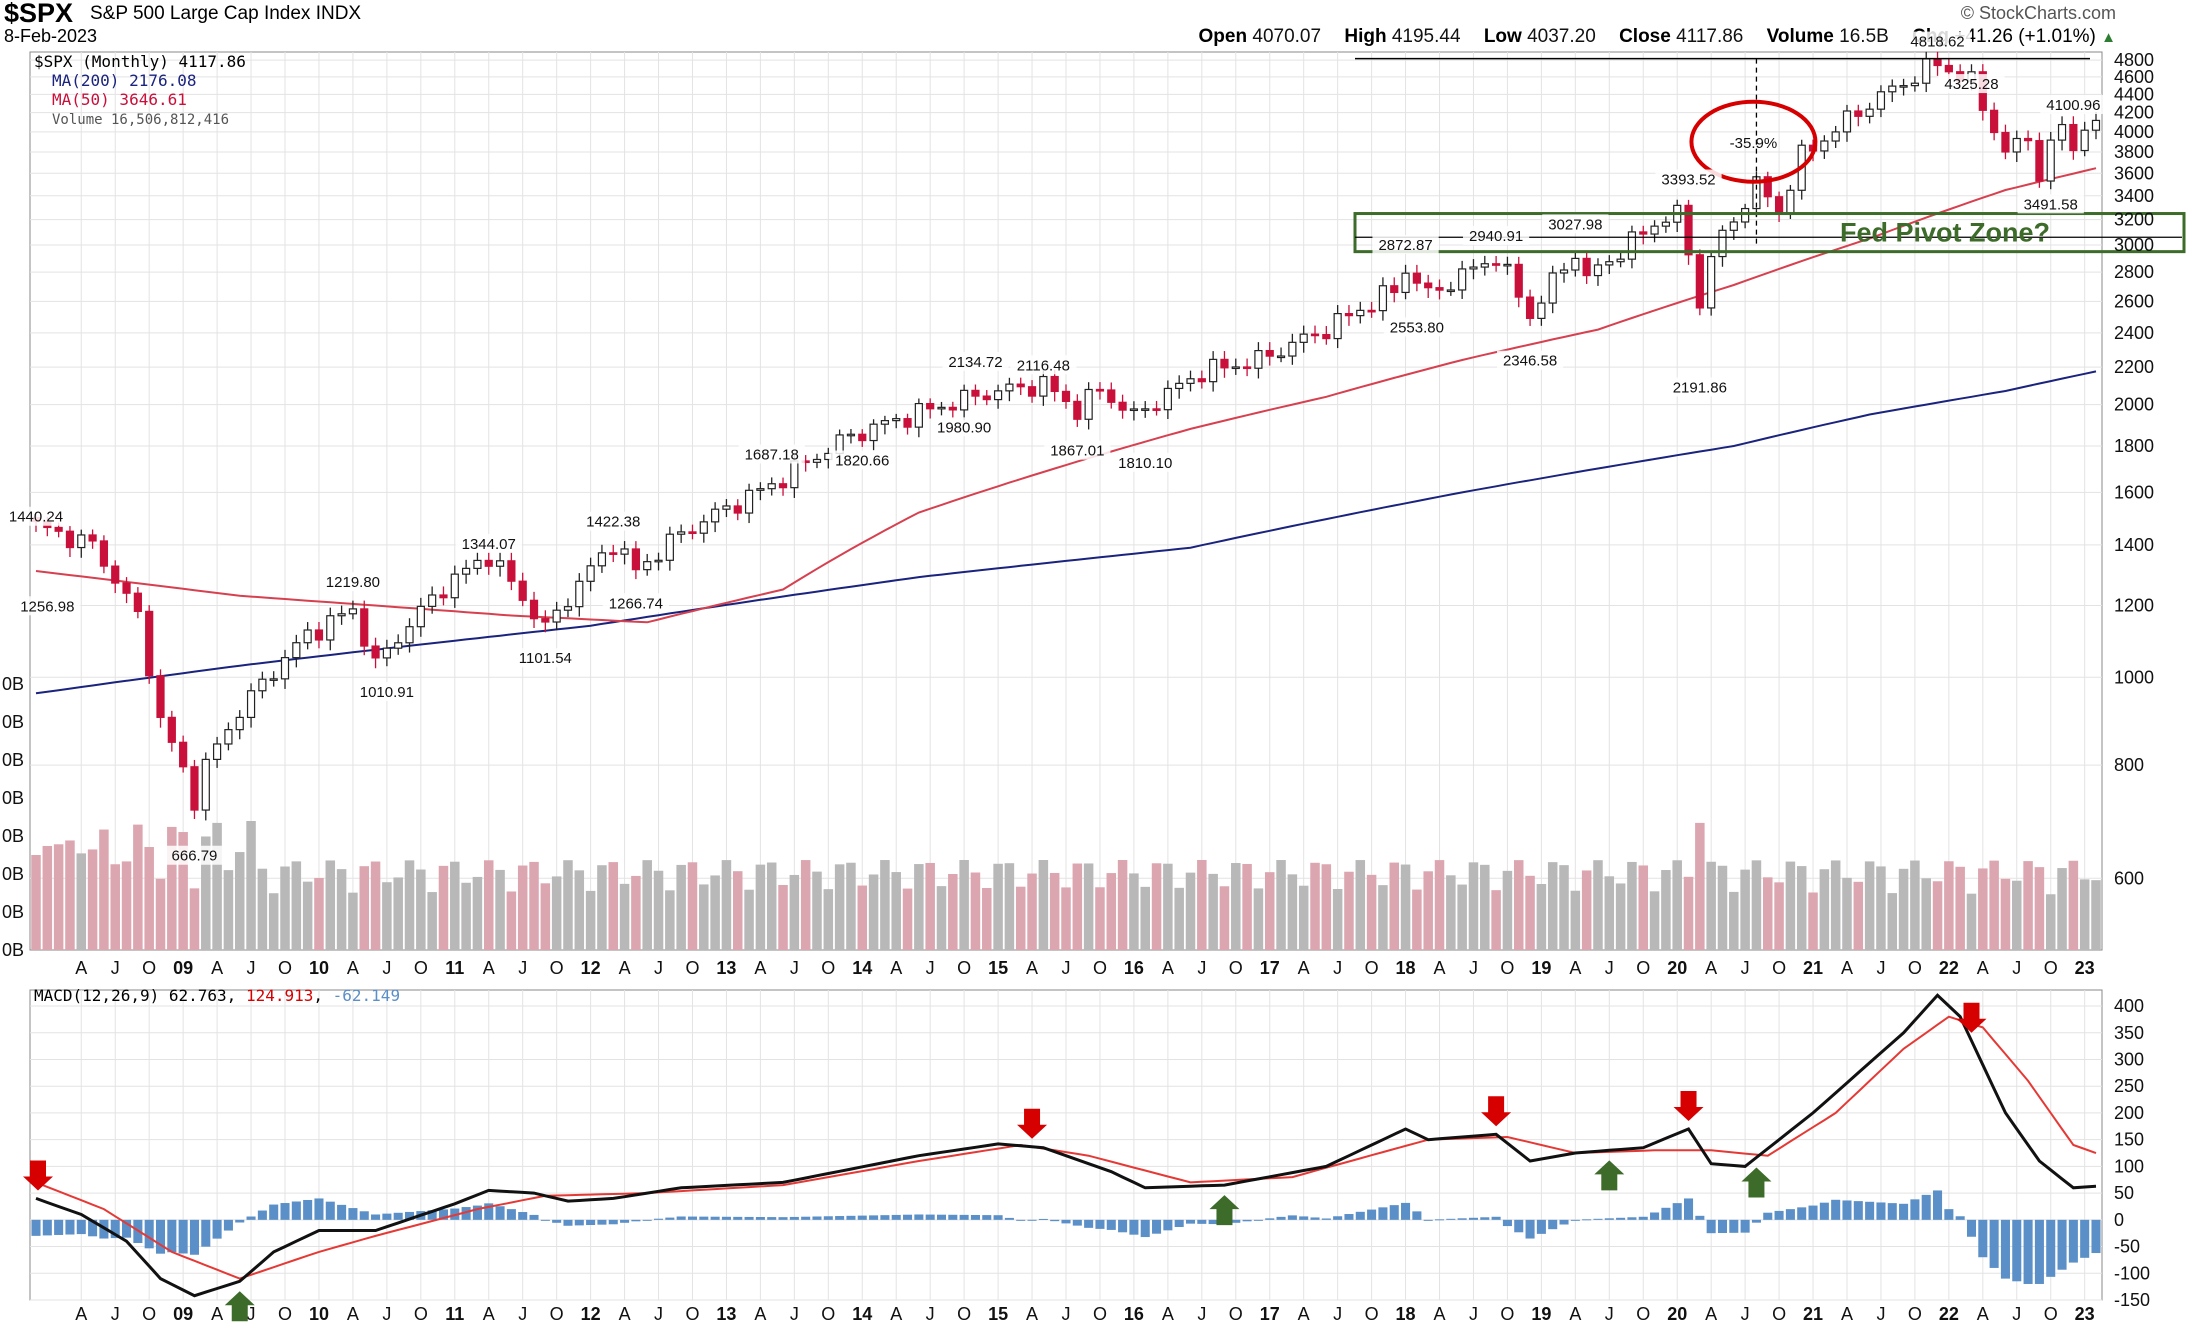 This screenshot has width=2186, height=1326. Describe the element at coordinates (319, 1314) in the screenshot. I see `macd-time-axis-tick: 10` at that location.